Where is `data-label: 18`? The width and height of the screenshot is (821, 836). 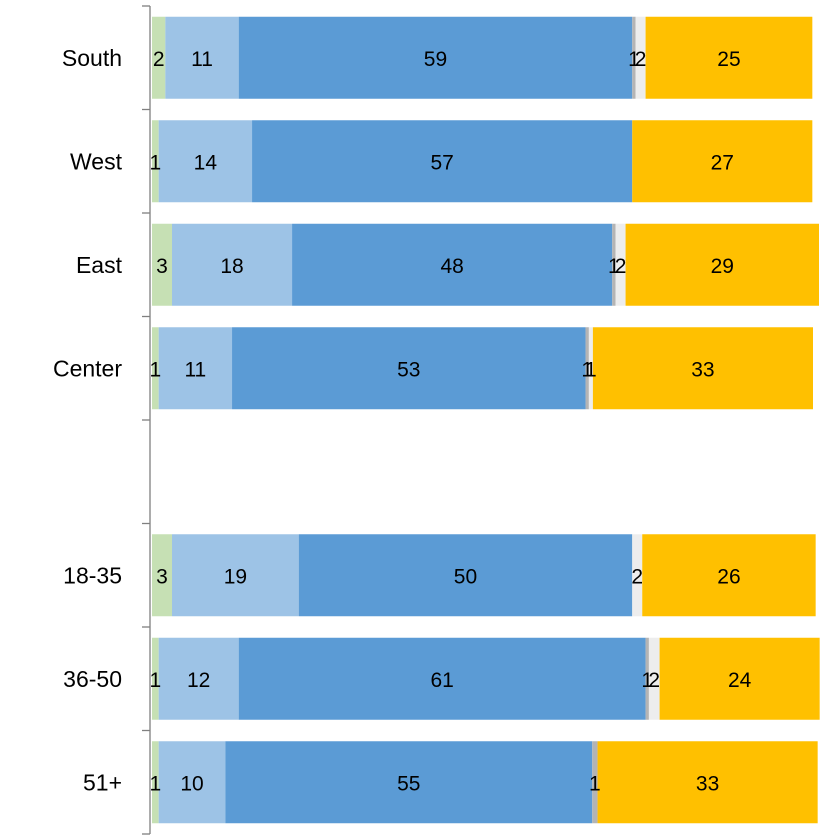
data-label: 18 is located at coordinates (231, 266).